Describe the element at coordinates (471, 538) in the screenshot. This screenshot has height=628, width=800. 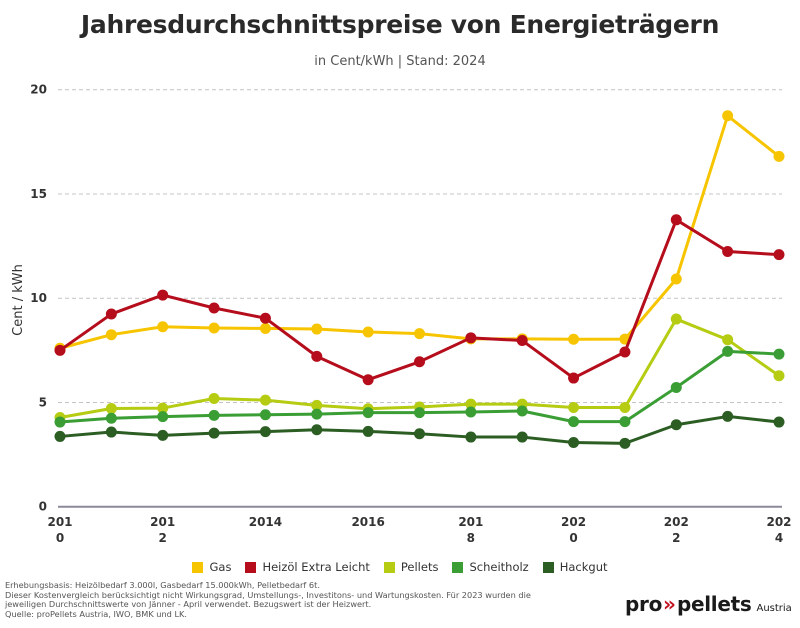
I see `x-tick-line: 8` at that location.